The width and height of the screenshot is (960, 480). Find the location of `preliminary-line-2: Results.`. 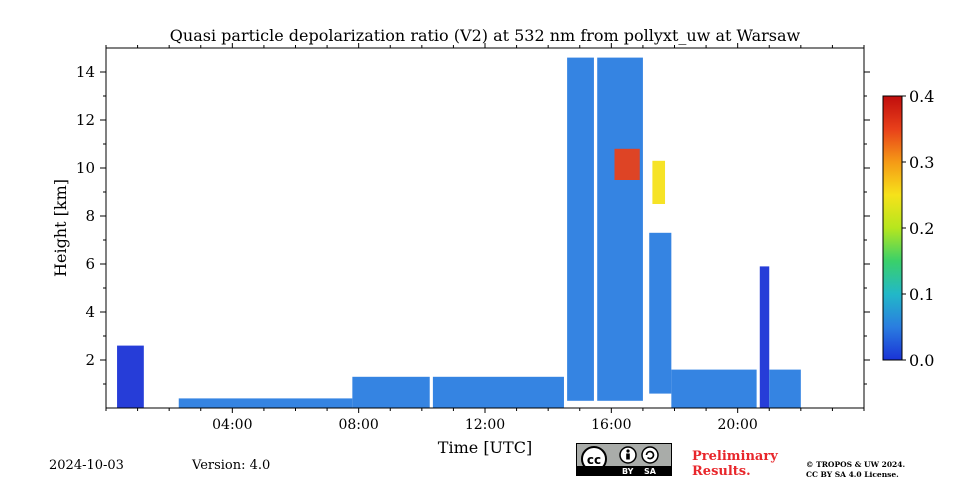

preliminary-line-2: Results. is located at coordinates (721, 471).